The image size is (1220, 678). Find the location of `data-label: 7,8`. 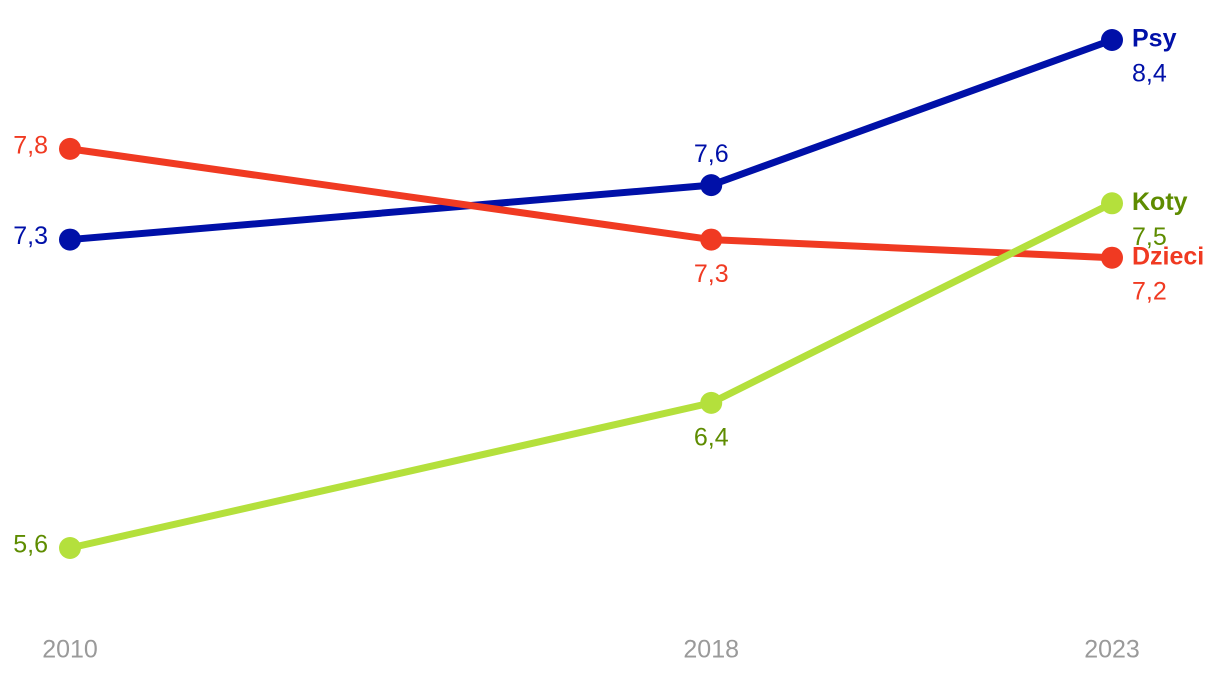

data-label: 7,8 is located at coordinates (30, 145).